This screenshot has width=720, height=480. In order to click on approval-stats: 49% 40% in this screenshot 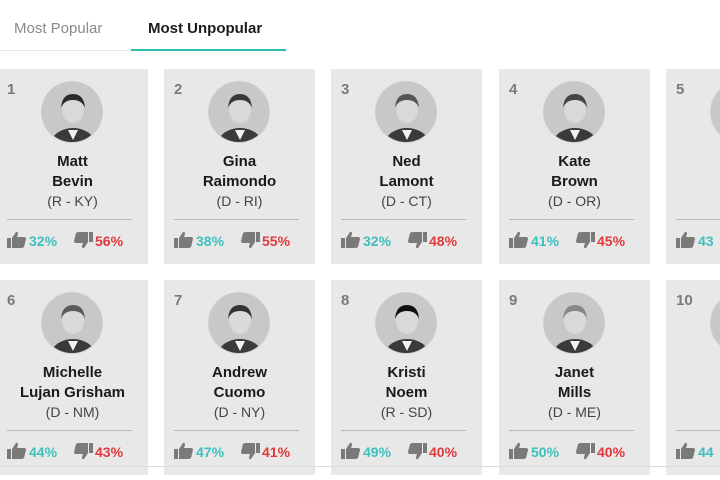, I will do `click(411, 452)`.